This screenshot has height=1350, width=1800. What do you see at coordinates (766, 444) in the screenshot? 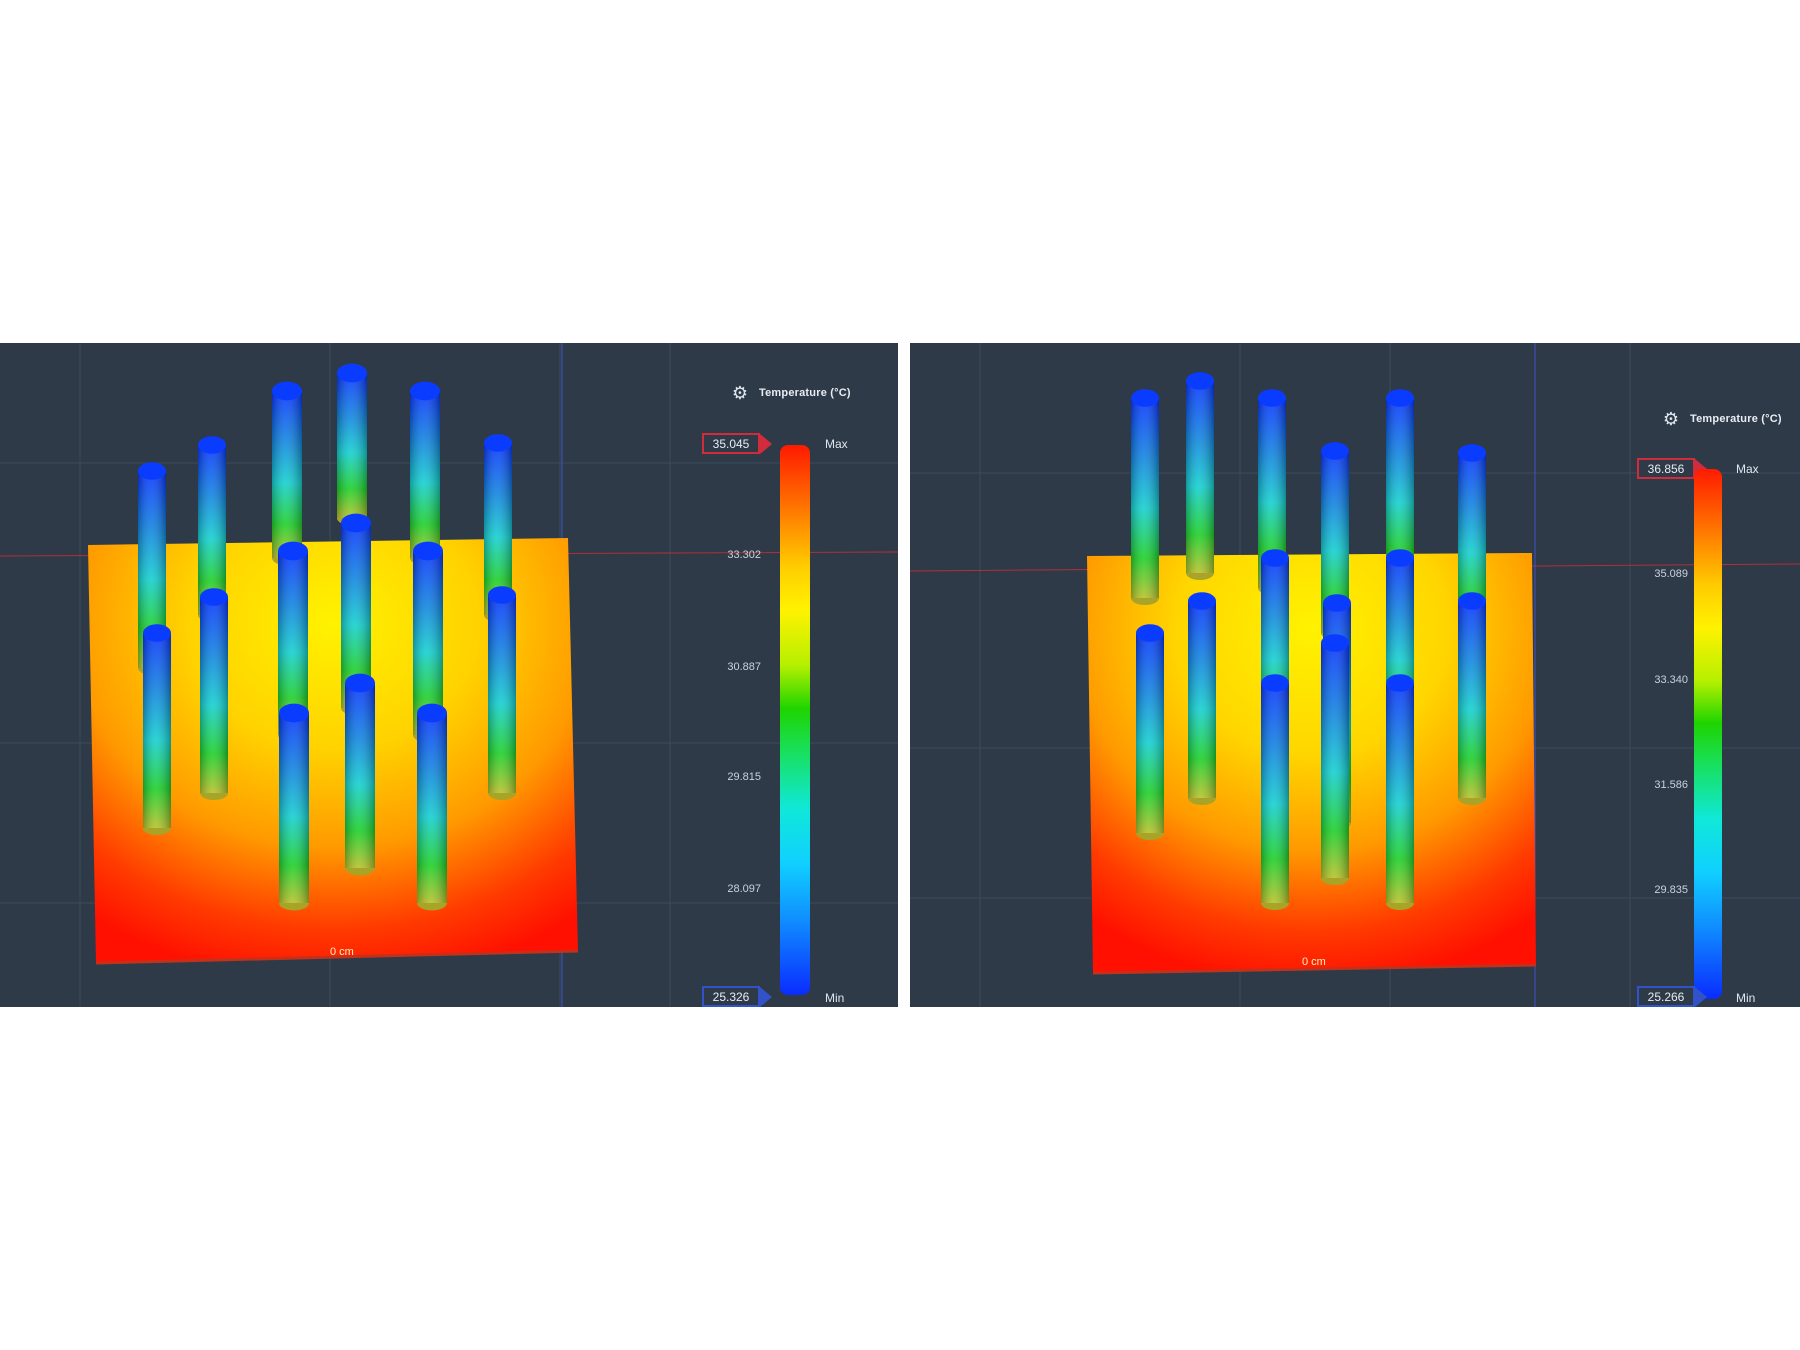
I see `max-pointer-icon` at bounding box center [766, 444].